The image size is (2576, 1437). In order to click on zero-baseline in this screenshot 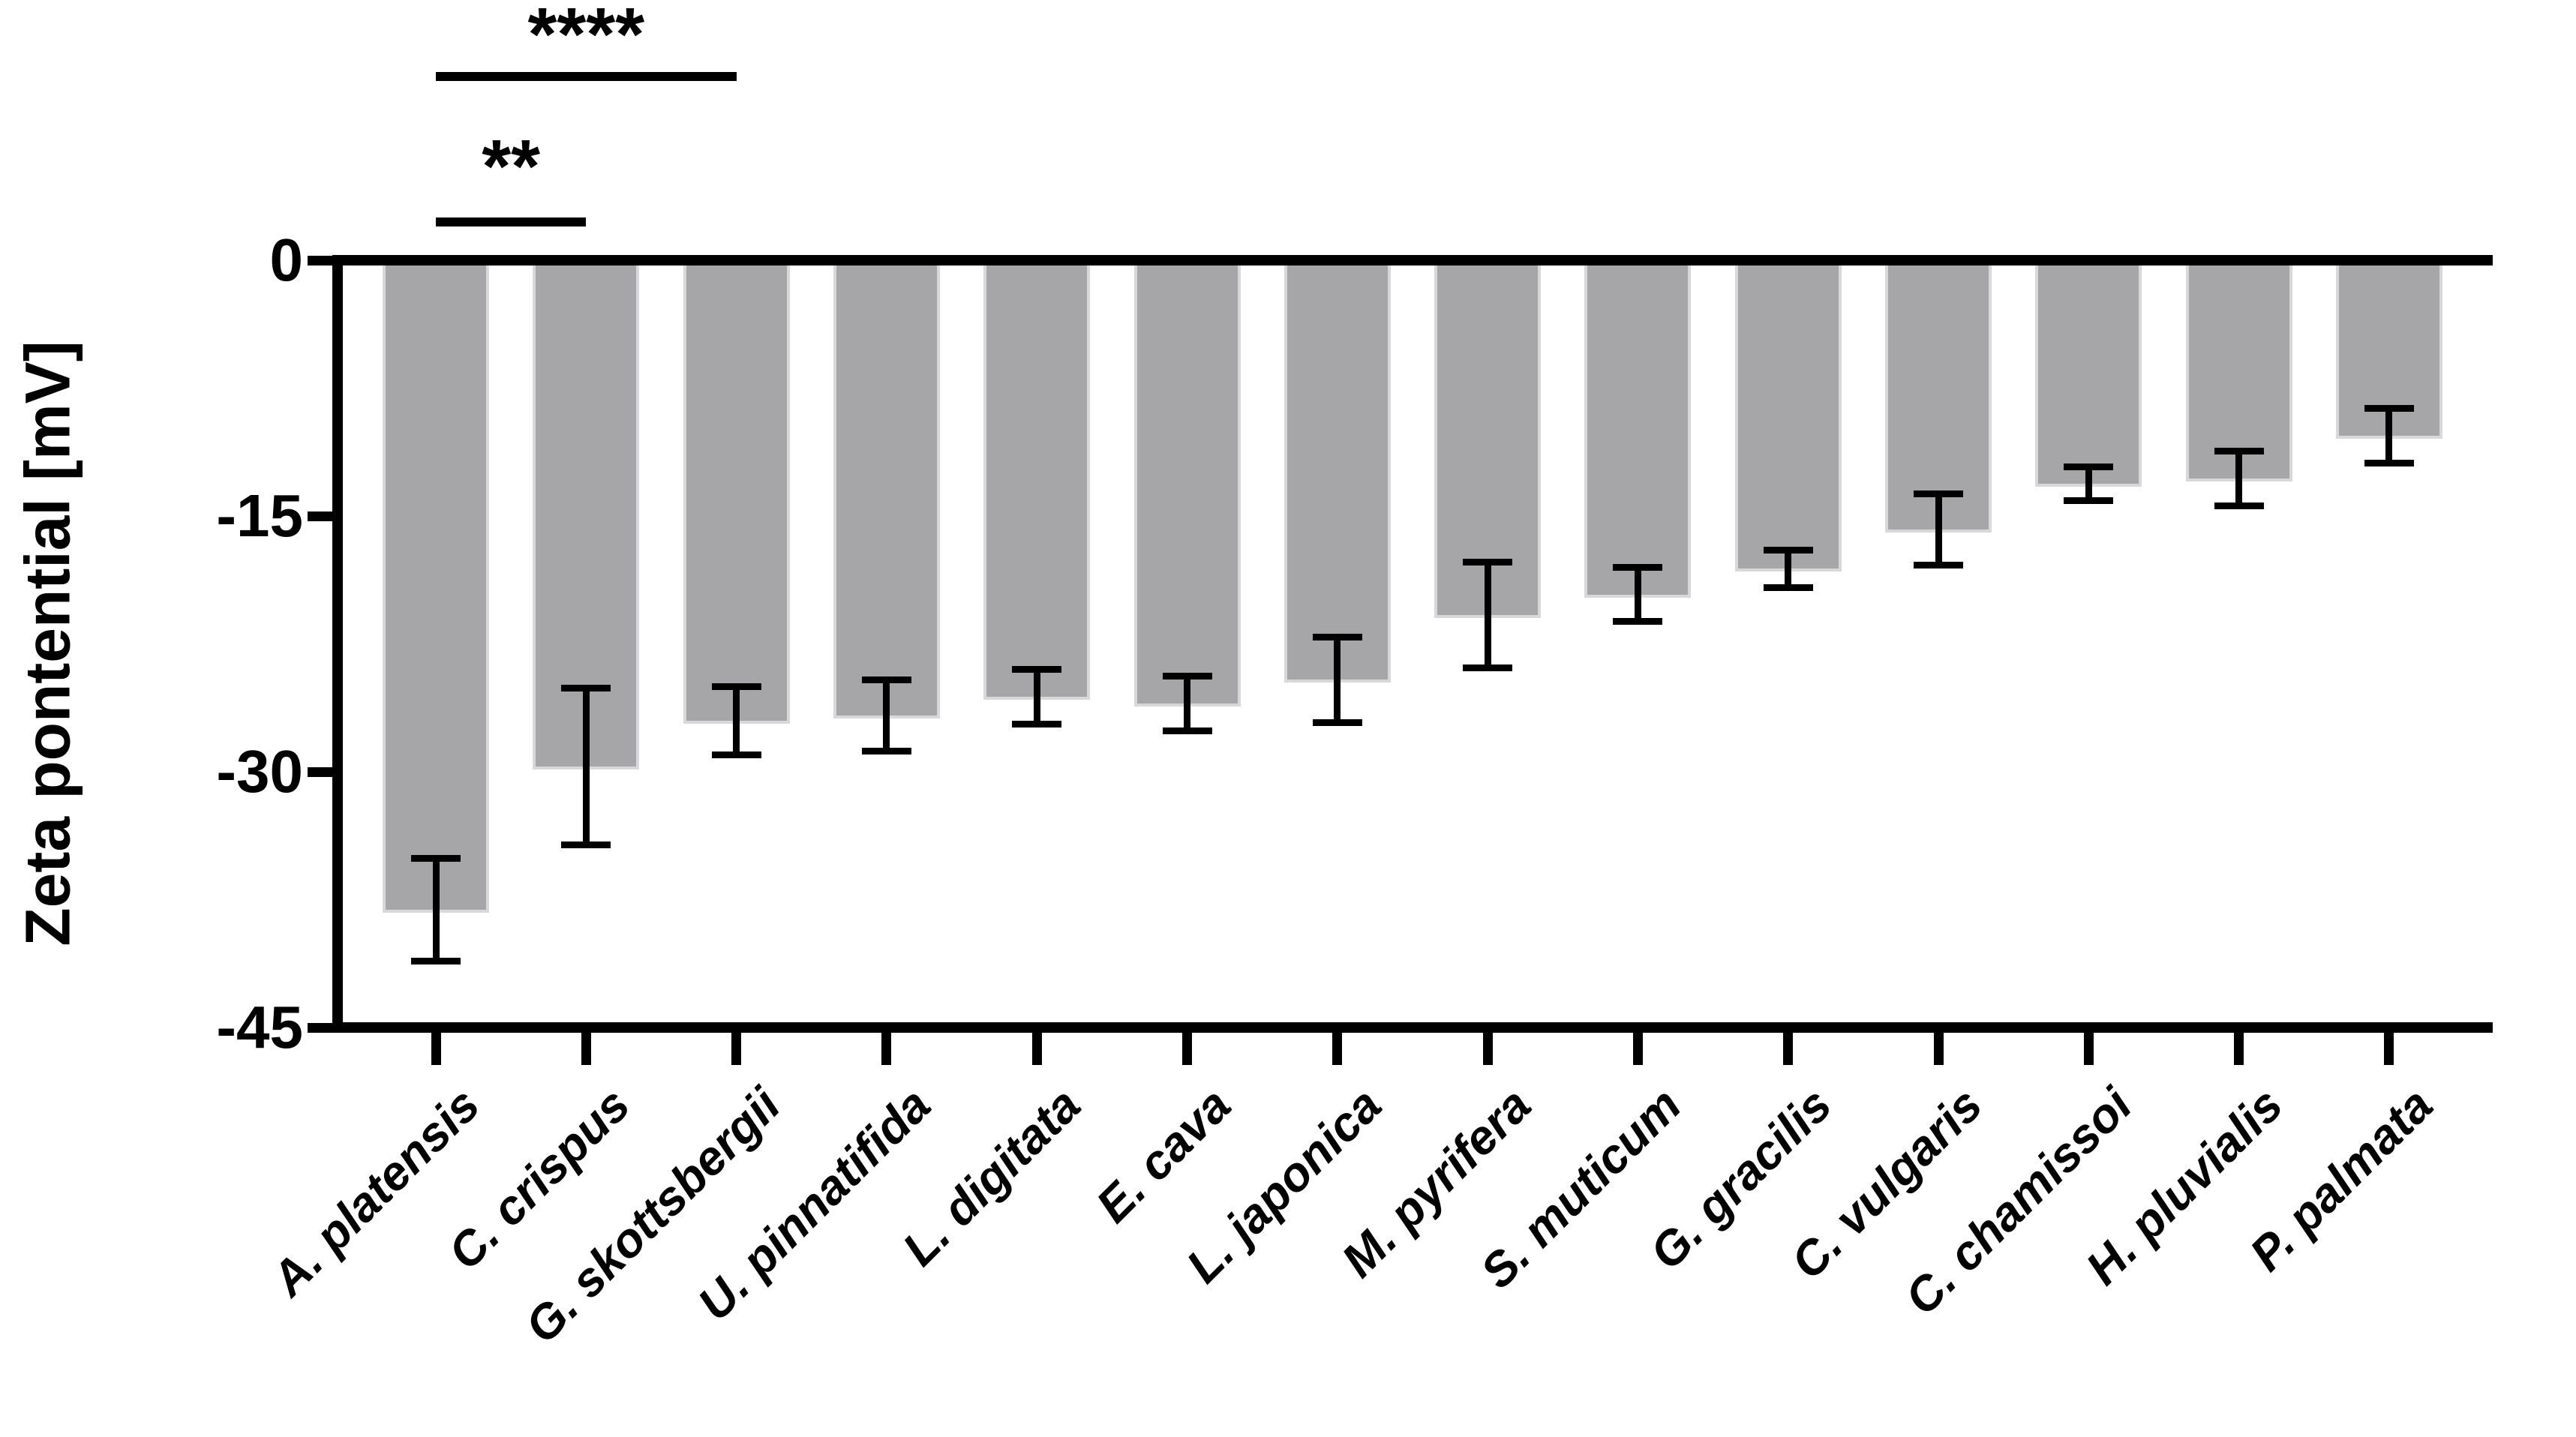, I will do `click(1412, 260)`.